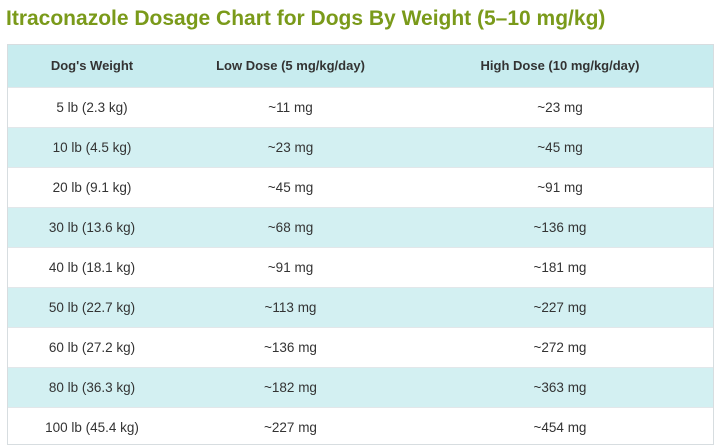  Describe the element at coordinates (92, 66) in the screenshot. I see `header-dog-weight: Dog's Weight` at that location.